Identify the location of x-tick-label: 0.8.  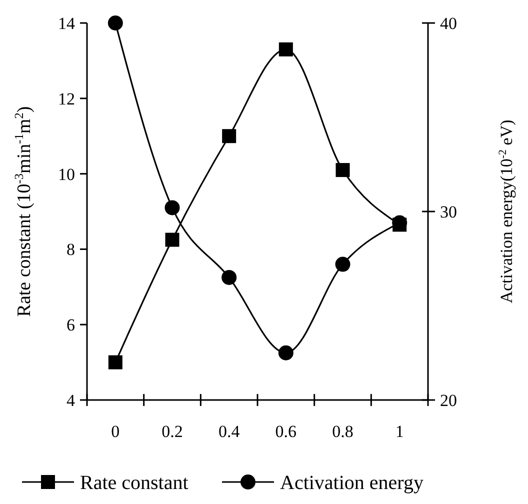
(343, 431).